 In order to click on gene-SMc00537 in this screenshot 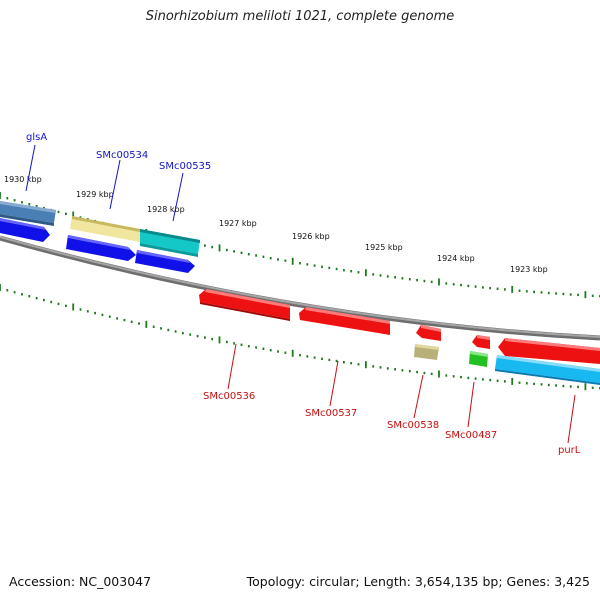, I will do `click(344, 321)`.